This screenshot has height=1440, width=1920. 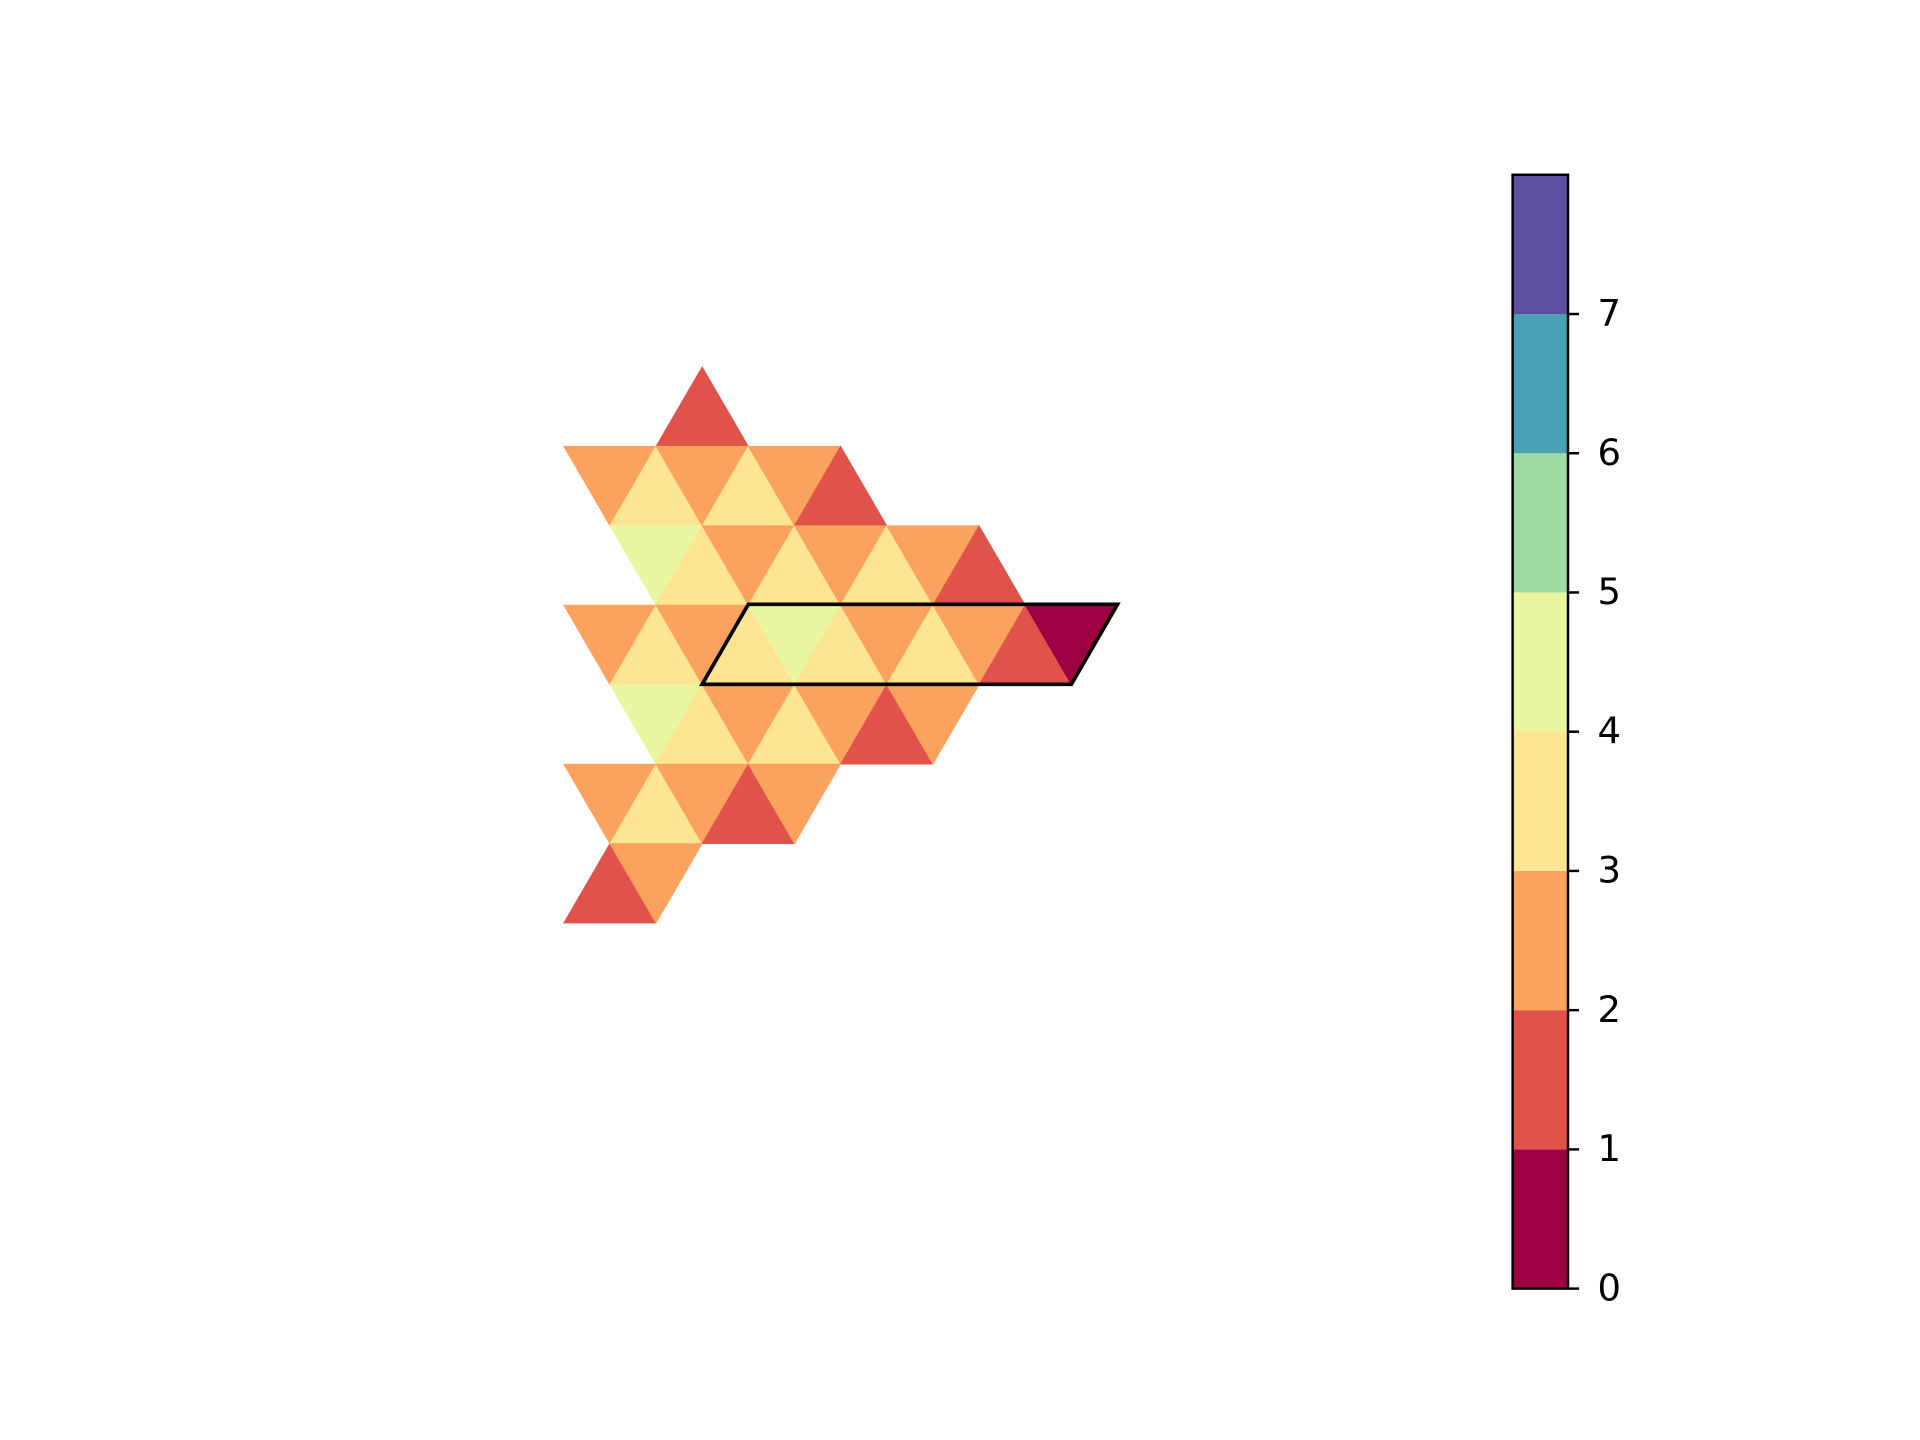 I want to click on lattice, so click(x=841, y=645).